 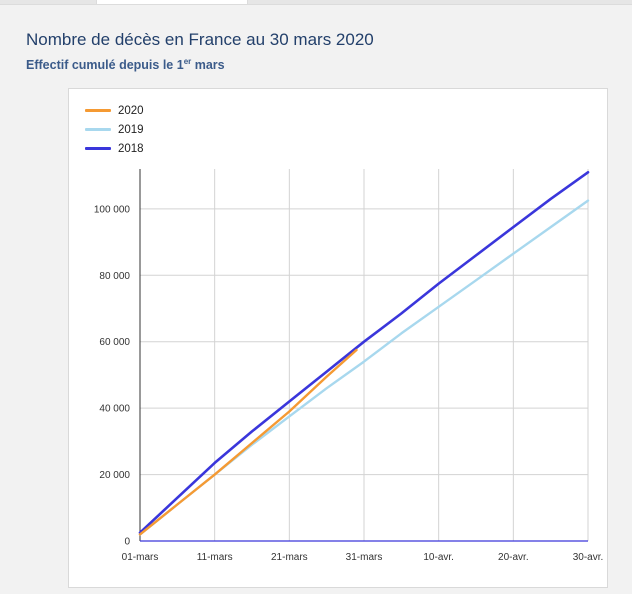 I want to click on y-tick-label: 80 000, so click(x=114, y=276).